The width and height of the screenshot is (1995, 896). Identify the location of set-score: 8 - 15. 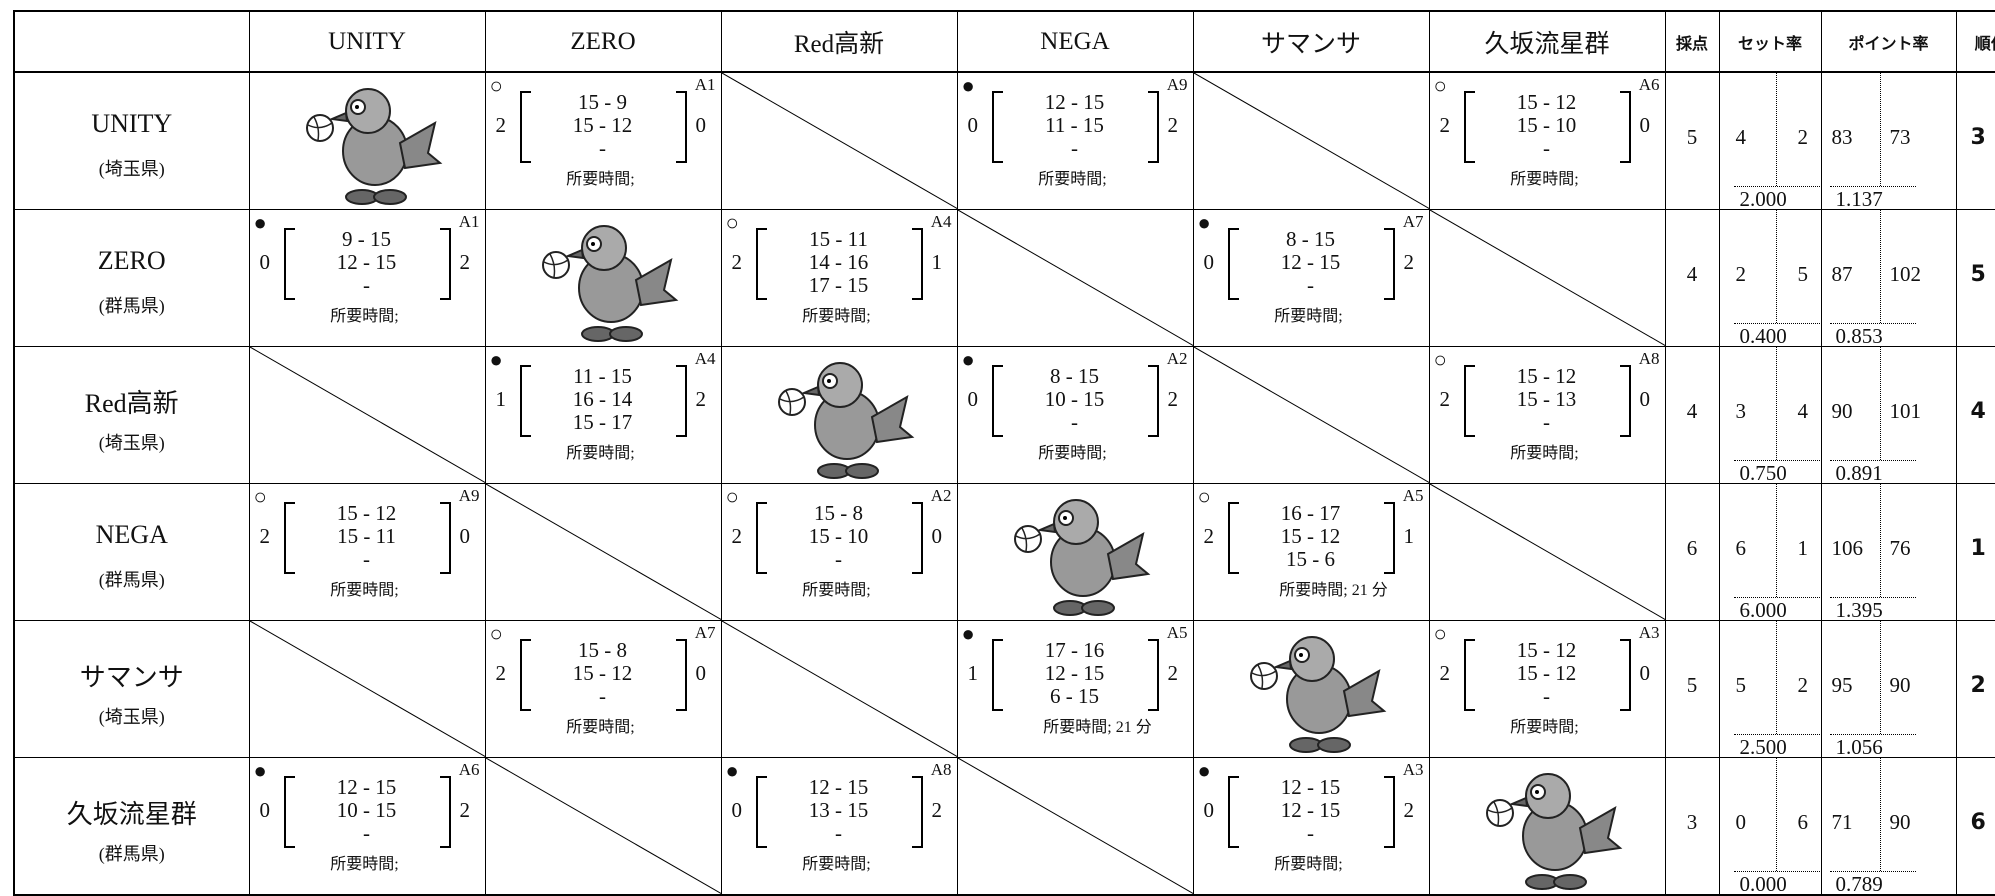
(1311, 239).